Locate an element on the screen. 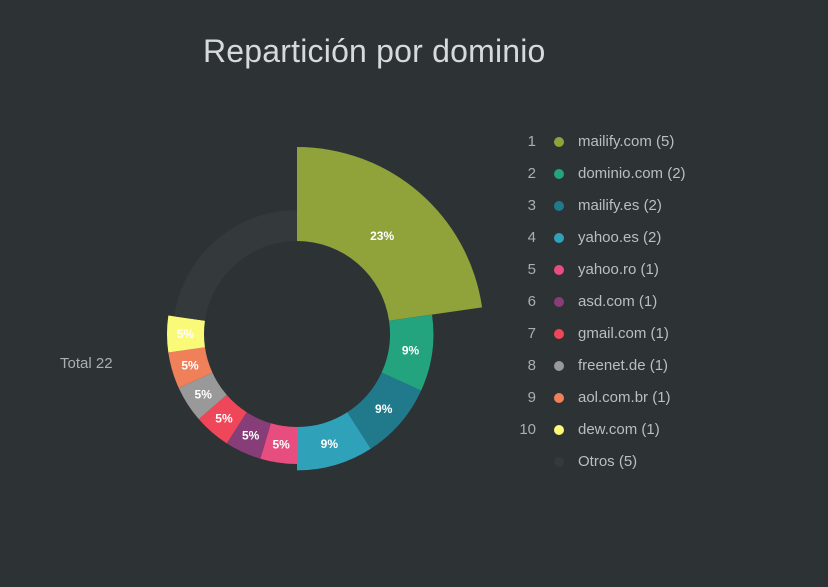 The height and width of the screenshot is (587, 828). legend-item: 10 dew.com (1) is located at coordinates (668, 434).